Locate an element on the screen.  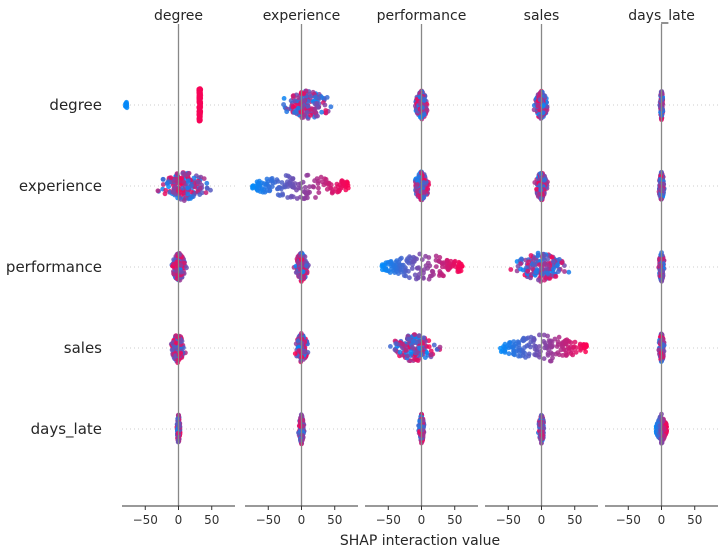
axes-layer is located at coordinates (420, 507).